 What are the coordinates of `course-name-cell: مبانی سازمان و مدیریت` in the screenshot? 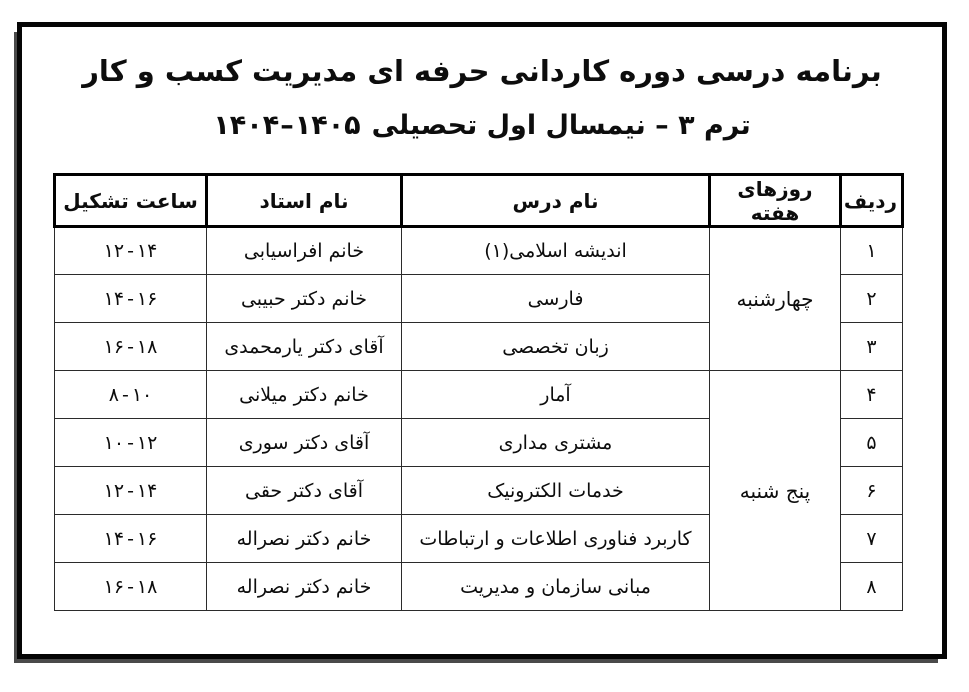 It's located at (555, 586).